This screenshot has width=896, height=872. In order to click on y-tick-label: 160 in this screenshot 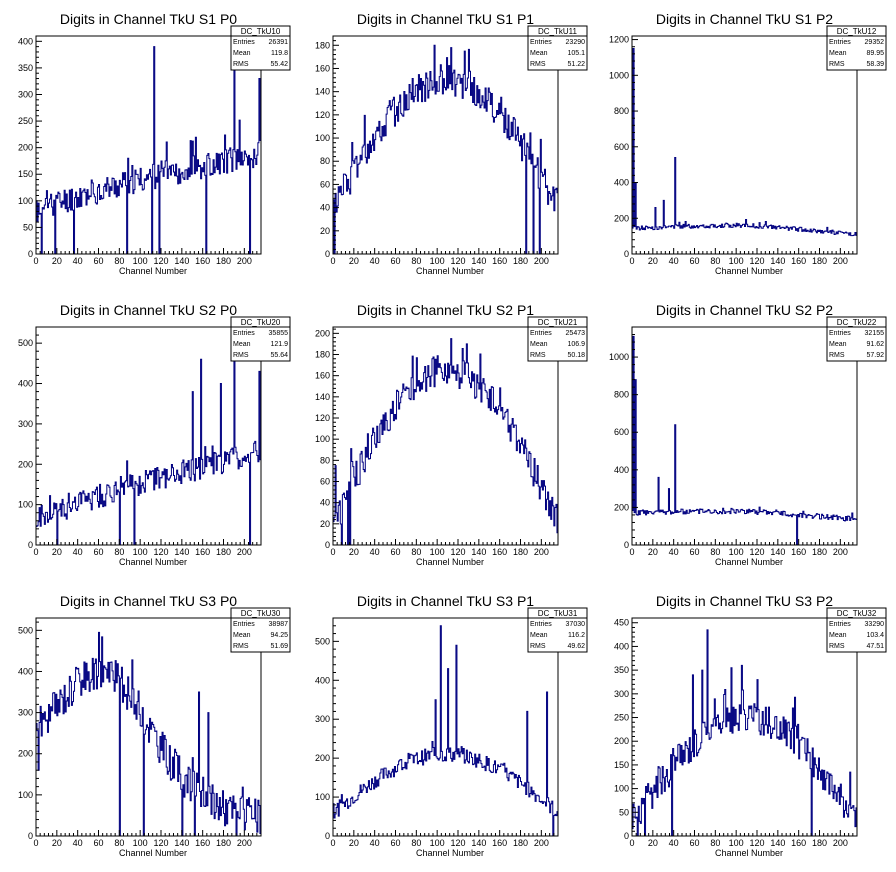, I will do `click(322, 68)`.